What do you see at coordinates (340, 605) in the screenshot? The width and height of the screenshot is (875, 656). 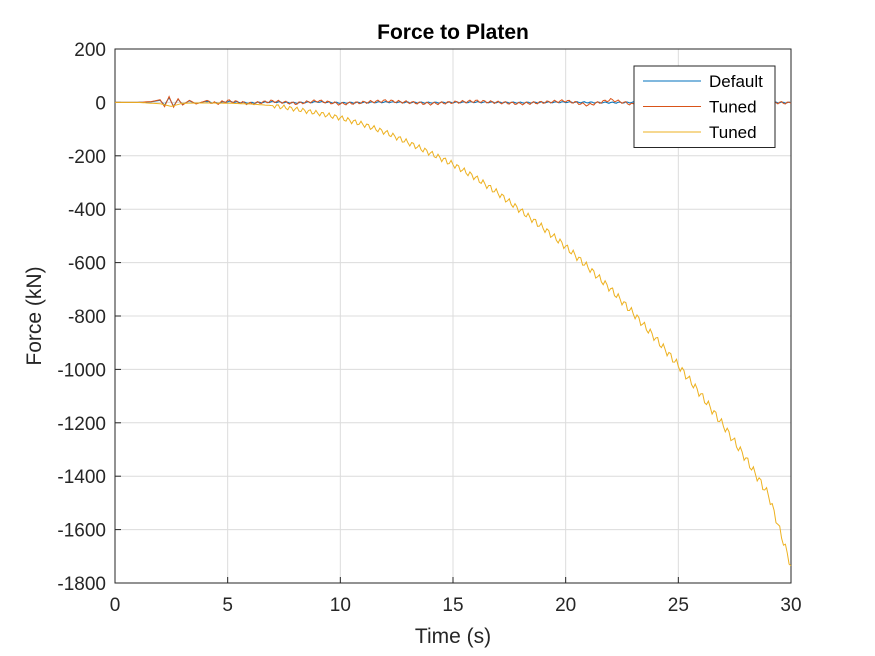 I see `x-tick-label: 10` at bounding box center [340, 605].